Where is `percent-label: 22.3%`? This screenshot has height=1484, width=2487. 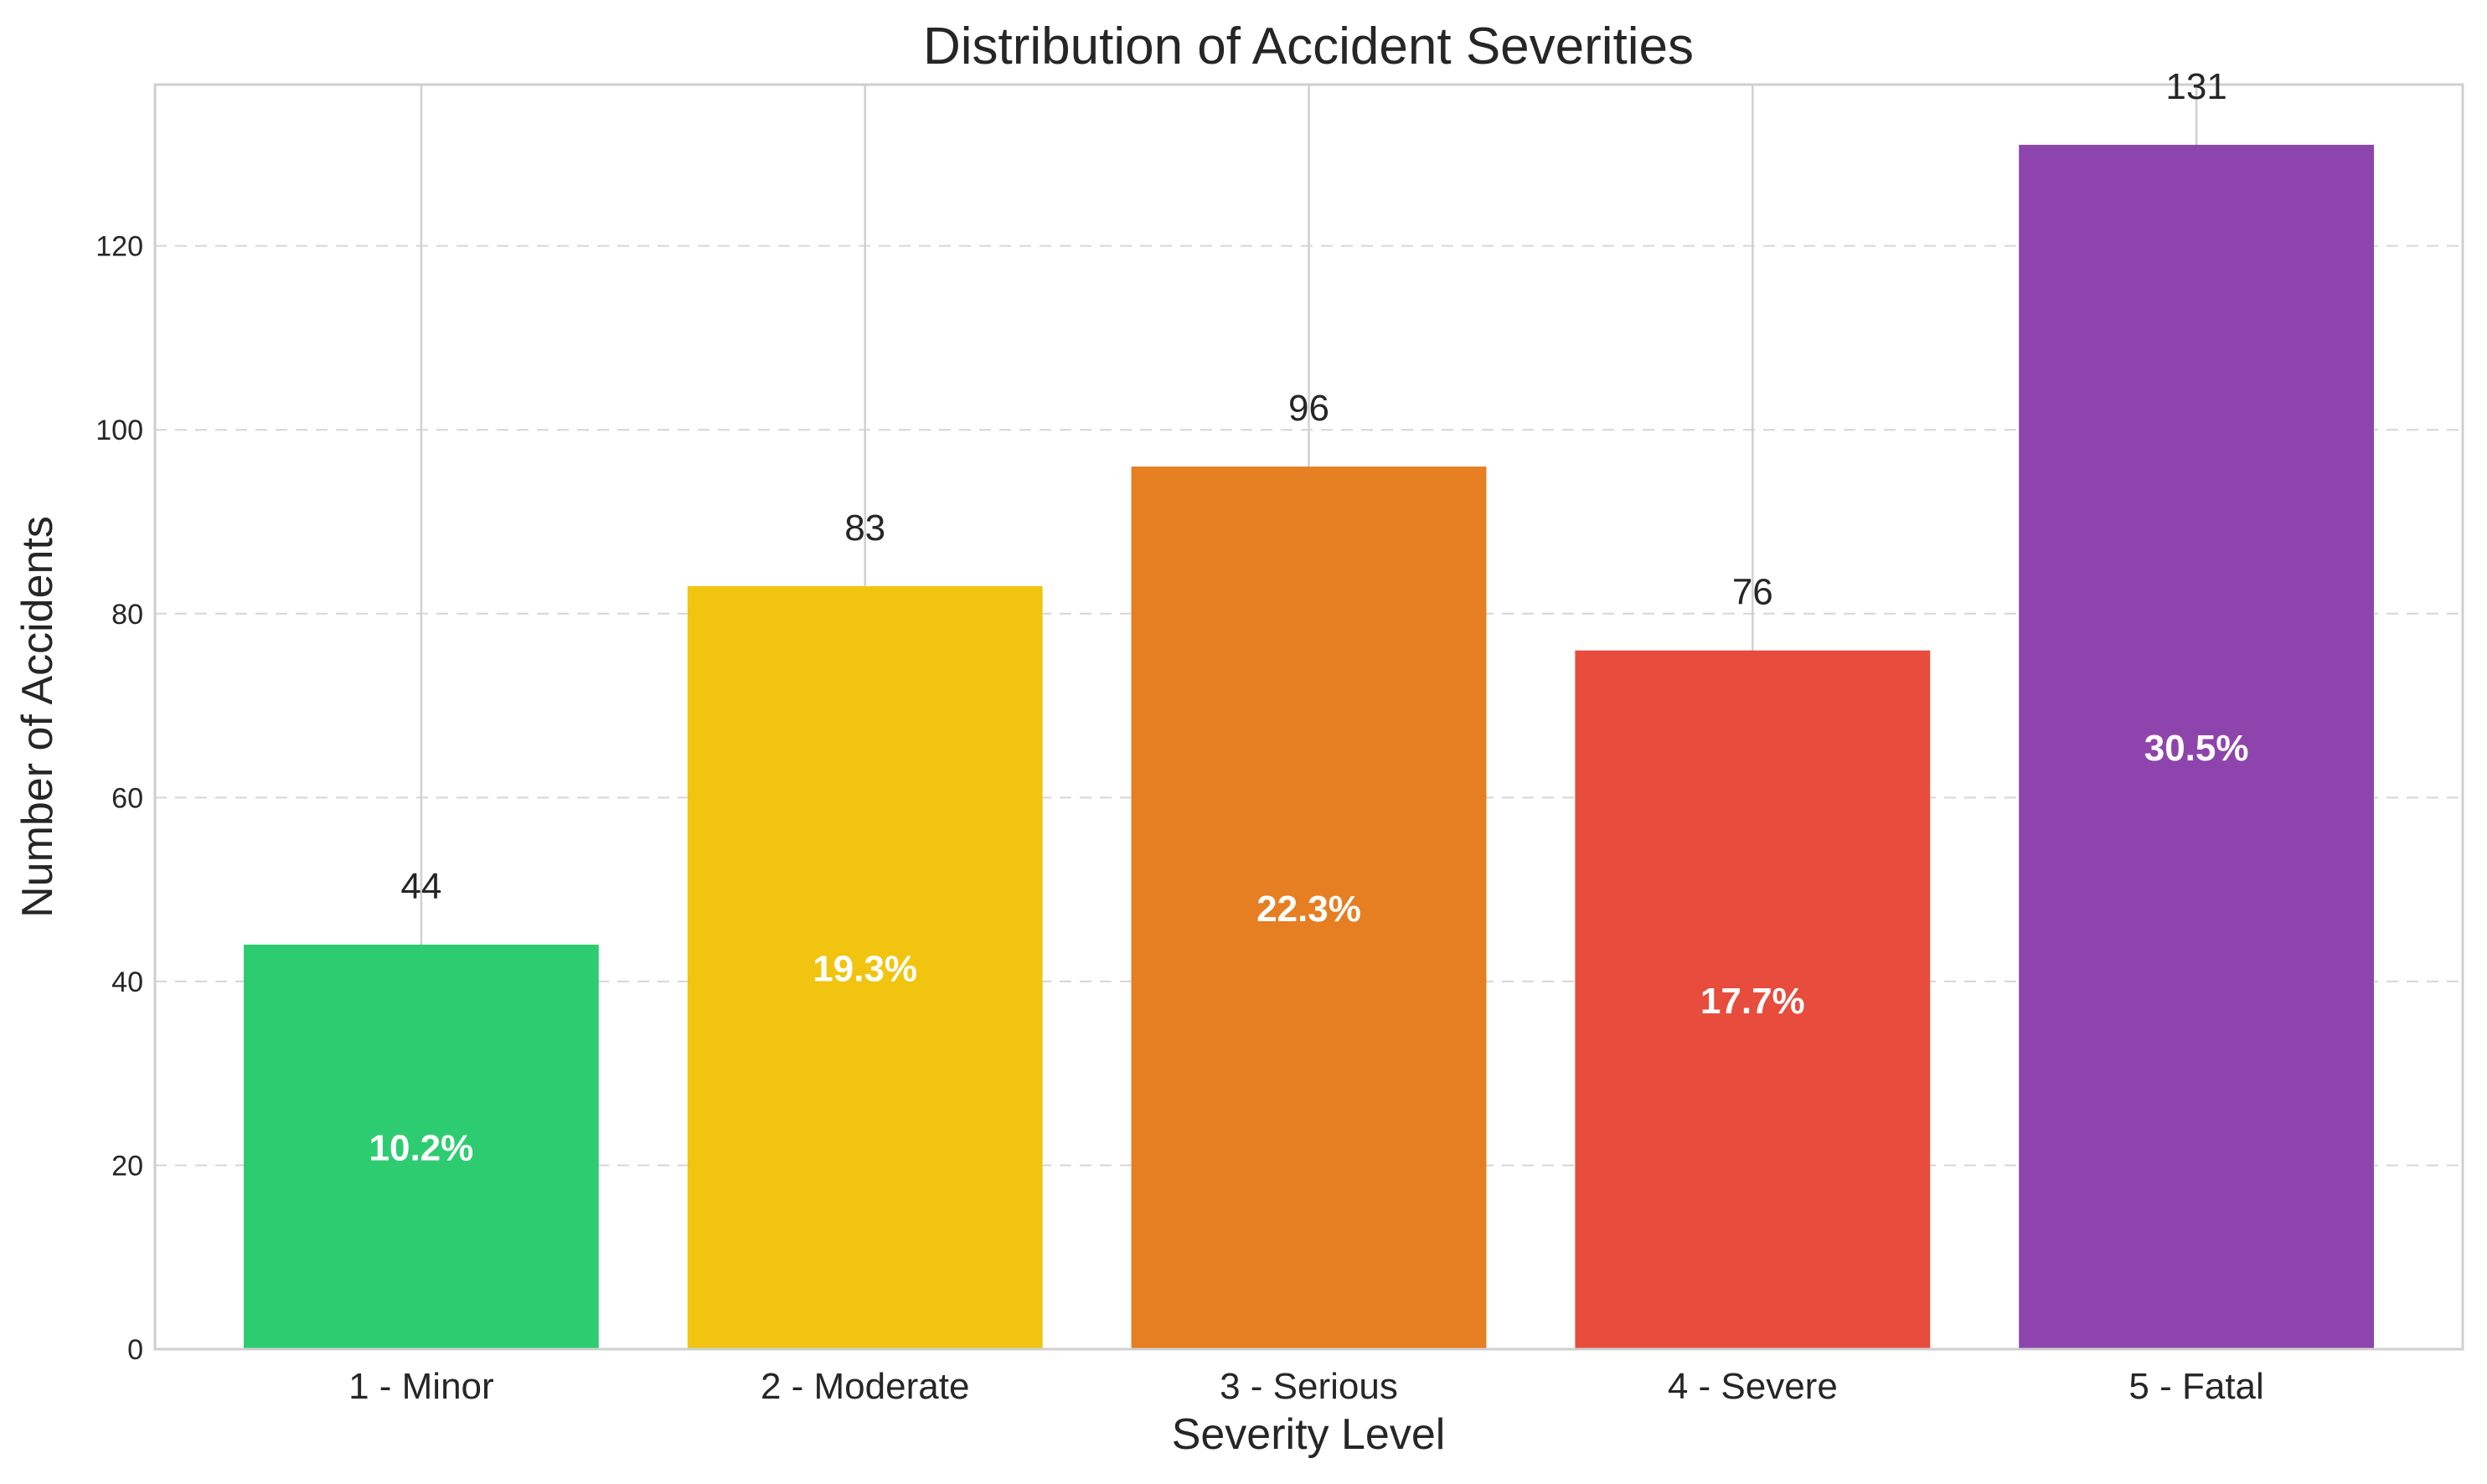 percent-label: 22.3% is located at coordinates (1308, 910).